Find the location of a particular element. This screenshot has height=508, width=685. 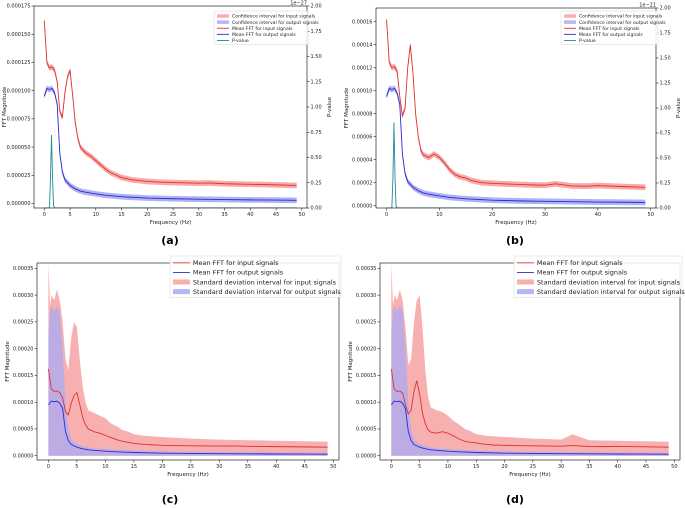

y-tick-label: 0.000150 is located at coordinates (19, 35).